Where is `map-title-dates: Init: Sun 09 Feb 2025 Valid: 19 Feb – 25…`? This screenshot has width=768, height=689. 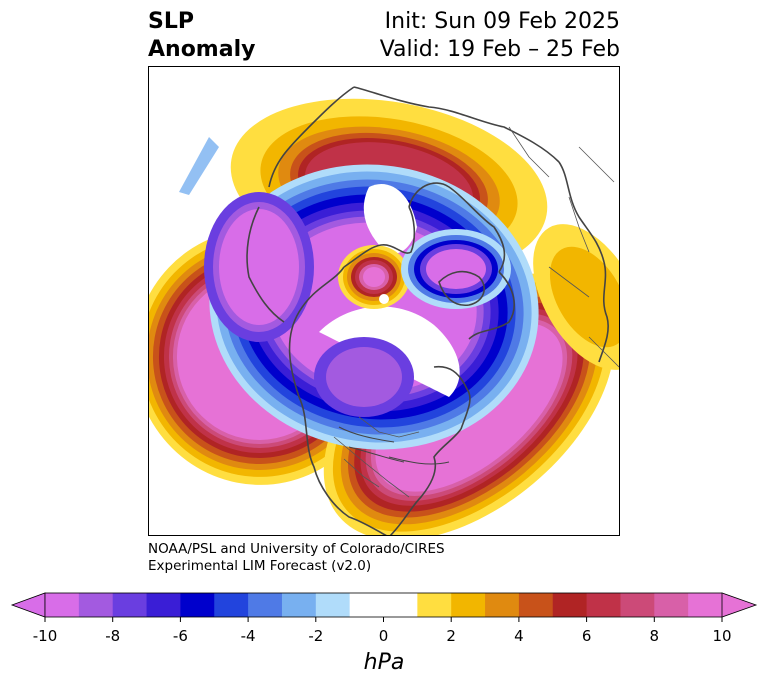
map-title-dates: Init: Sun 09 Feb 2025 Valid: 19 Feb – 25… is located at coordinates (500, 36).